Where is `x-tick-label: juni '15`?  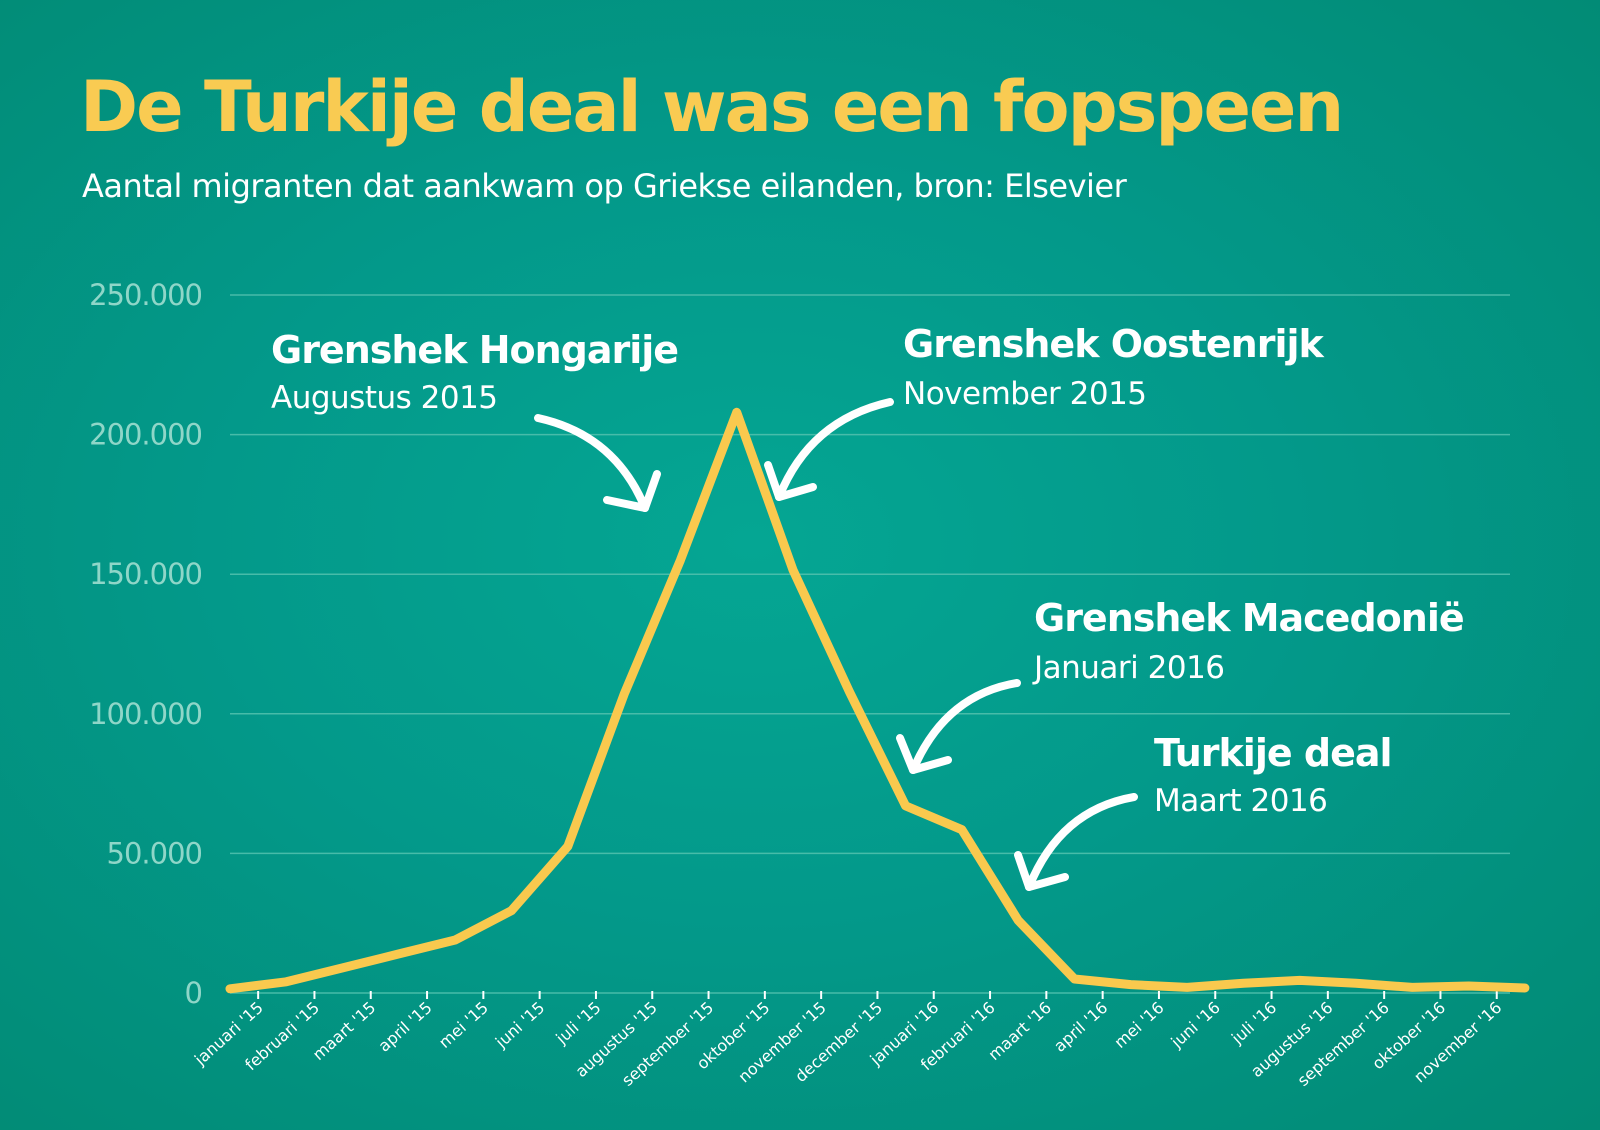
x-tick-label: juni '15 is located at coordinates (519, 1025).